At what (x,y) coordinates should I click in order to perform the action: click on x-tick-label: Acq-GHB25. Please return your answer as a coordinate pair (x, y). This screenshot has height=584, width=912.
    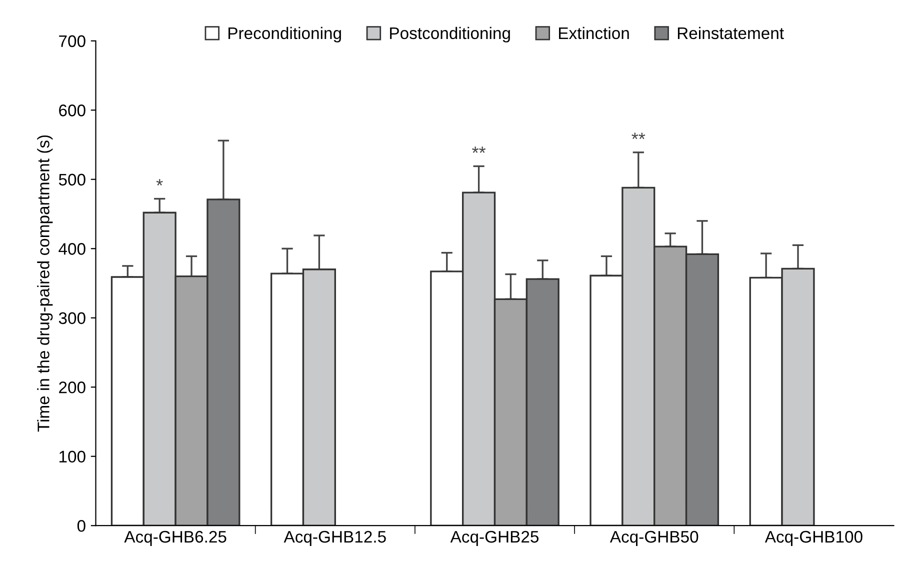
    Looking at the image, I should click on (494, 538).